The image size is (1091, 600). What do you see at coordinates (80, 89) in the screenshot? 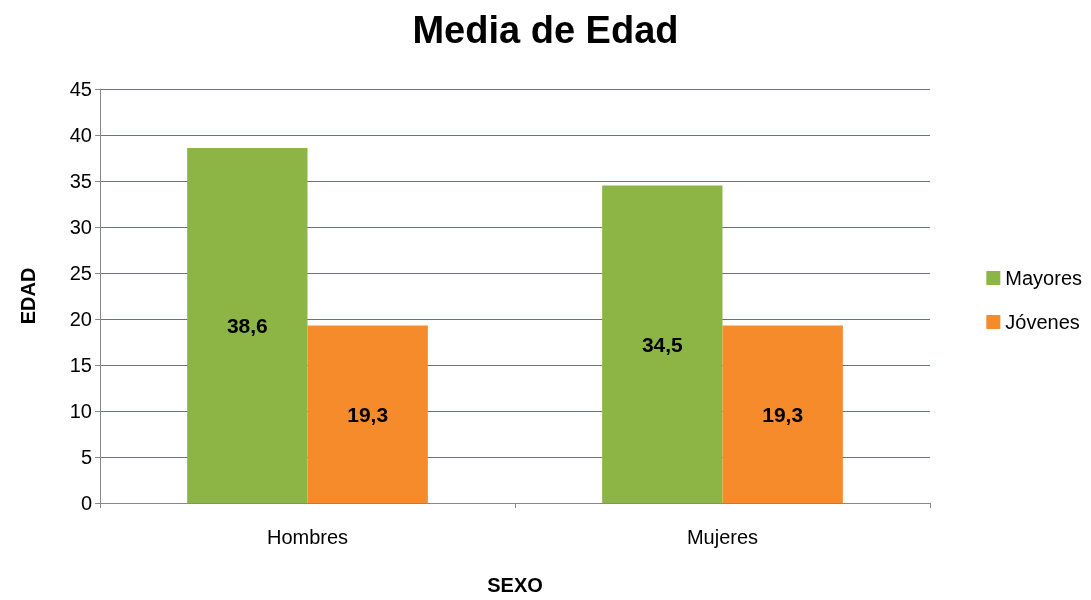
I see `y-tick-label: 45` at bounding box center [80, 89].